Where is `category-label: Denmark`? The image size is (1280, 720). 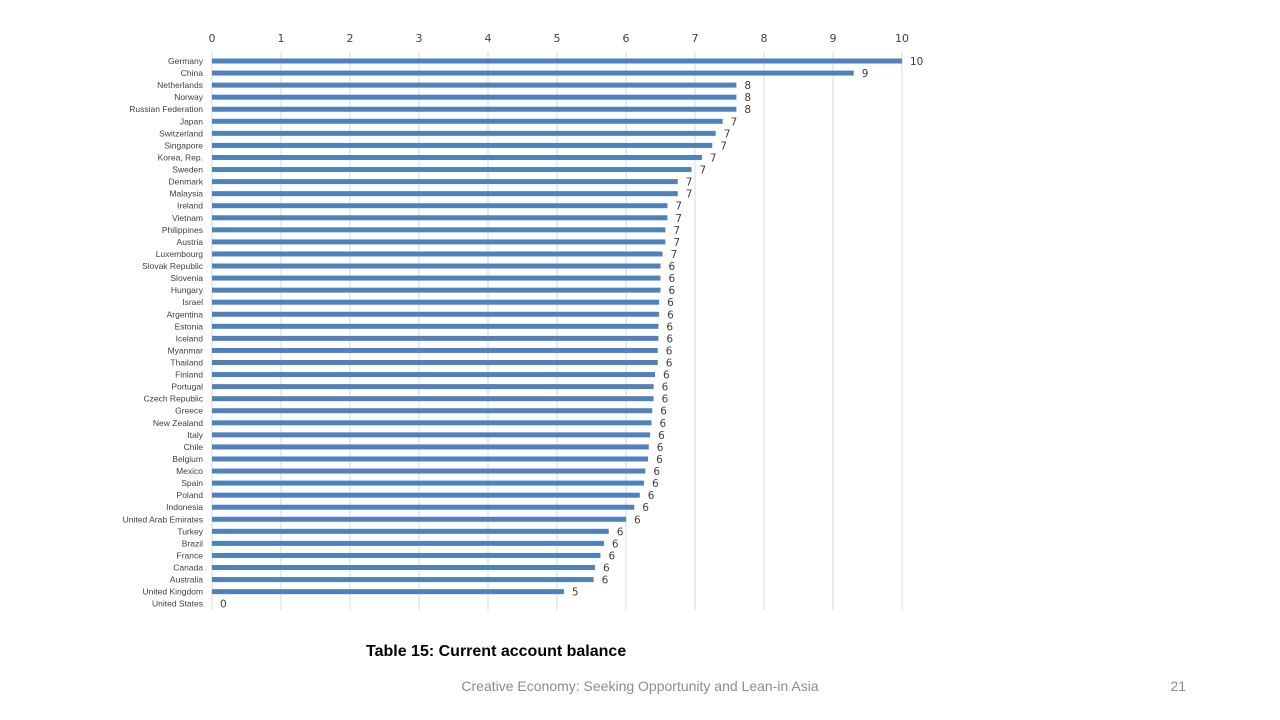
category-label: Denmark is located at coordinates (186, 182).